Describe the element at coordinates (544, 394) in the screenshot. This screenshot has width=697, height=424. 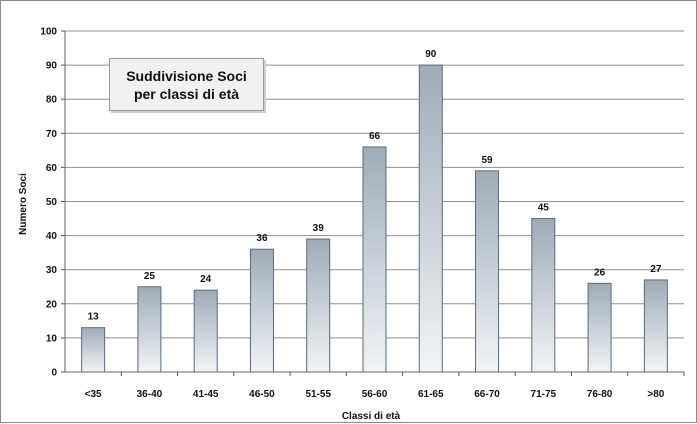
I see `x-category-label: 71-75` at that location.